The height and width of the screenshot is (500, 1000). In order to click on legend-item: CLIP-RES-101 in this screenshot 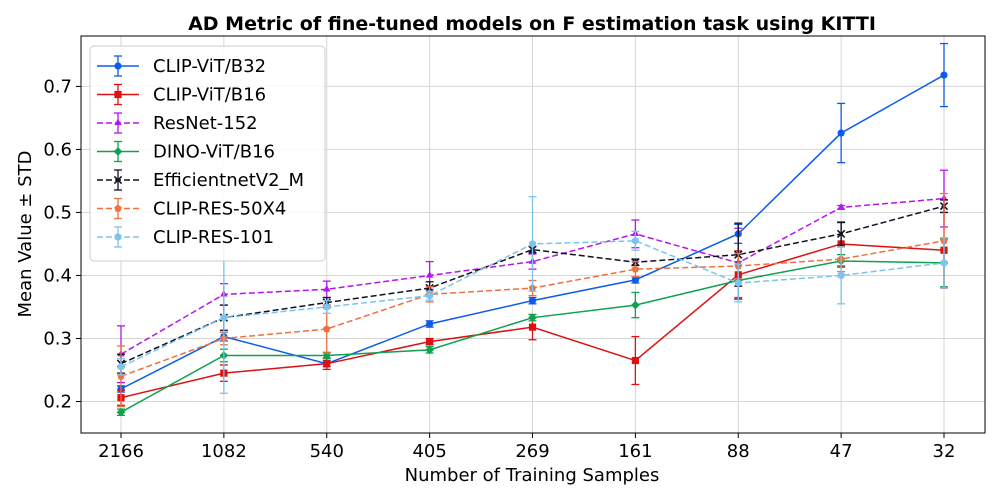, I will do `click(185, 237)`.